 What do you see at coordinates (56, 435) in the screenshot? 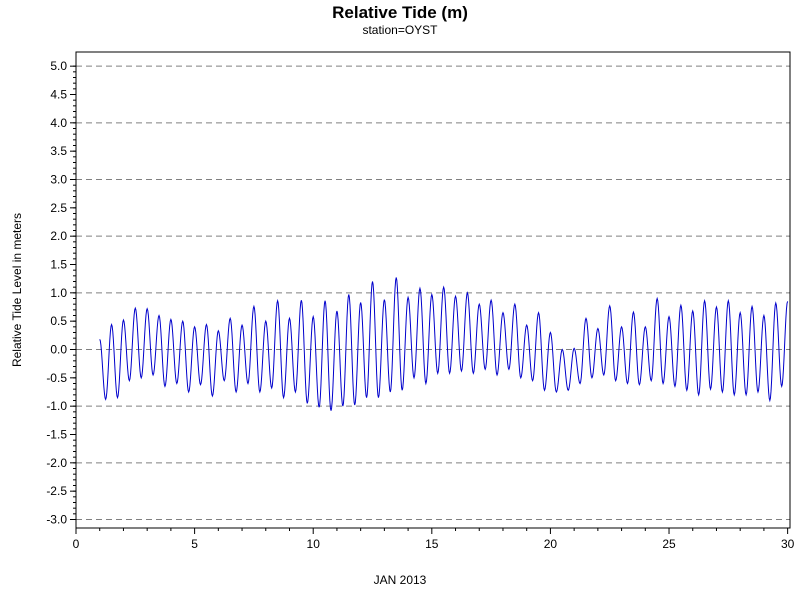
I see `y-tick-label: -1.5` at bounding box center [56, 435].